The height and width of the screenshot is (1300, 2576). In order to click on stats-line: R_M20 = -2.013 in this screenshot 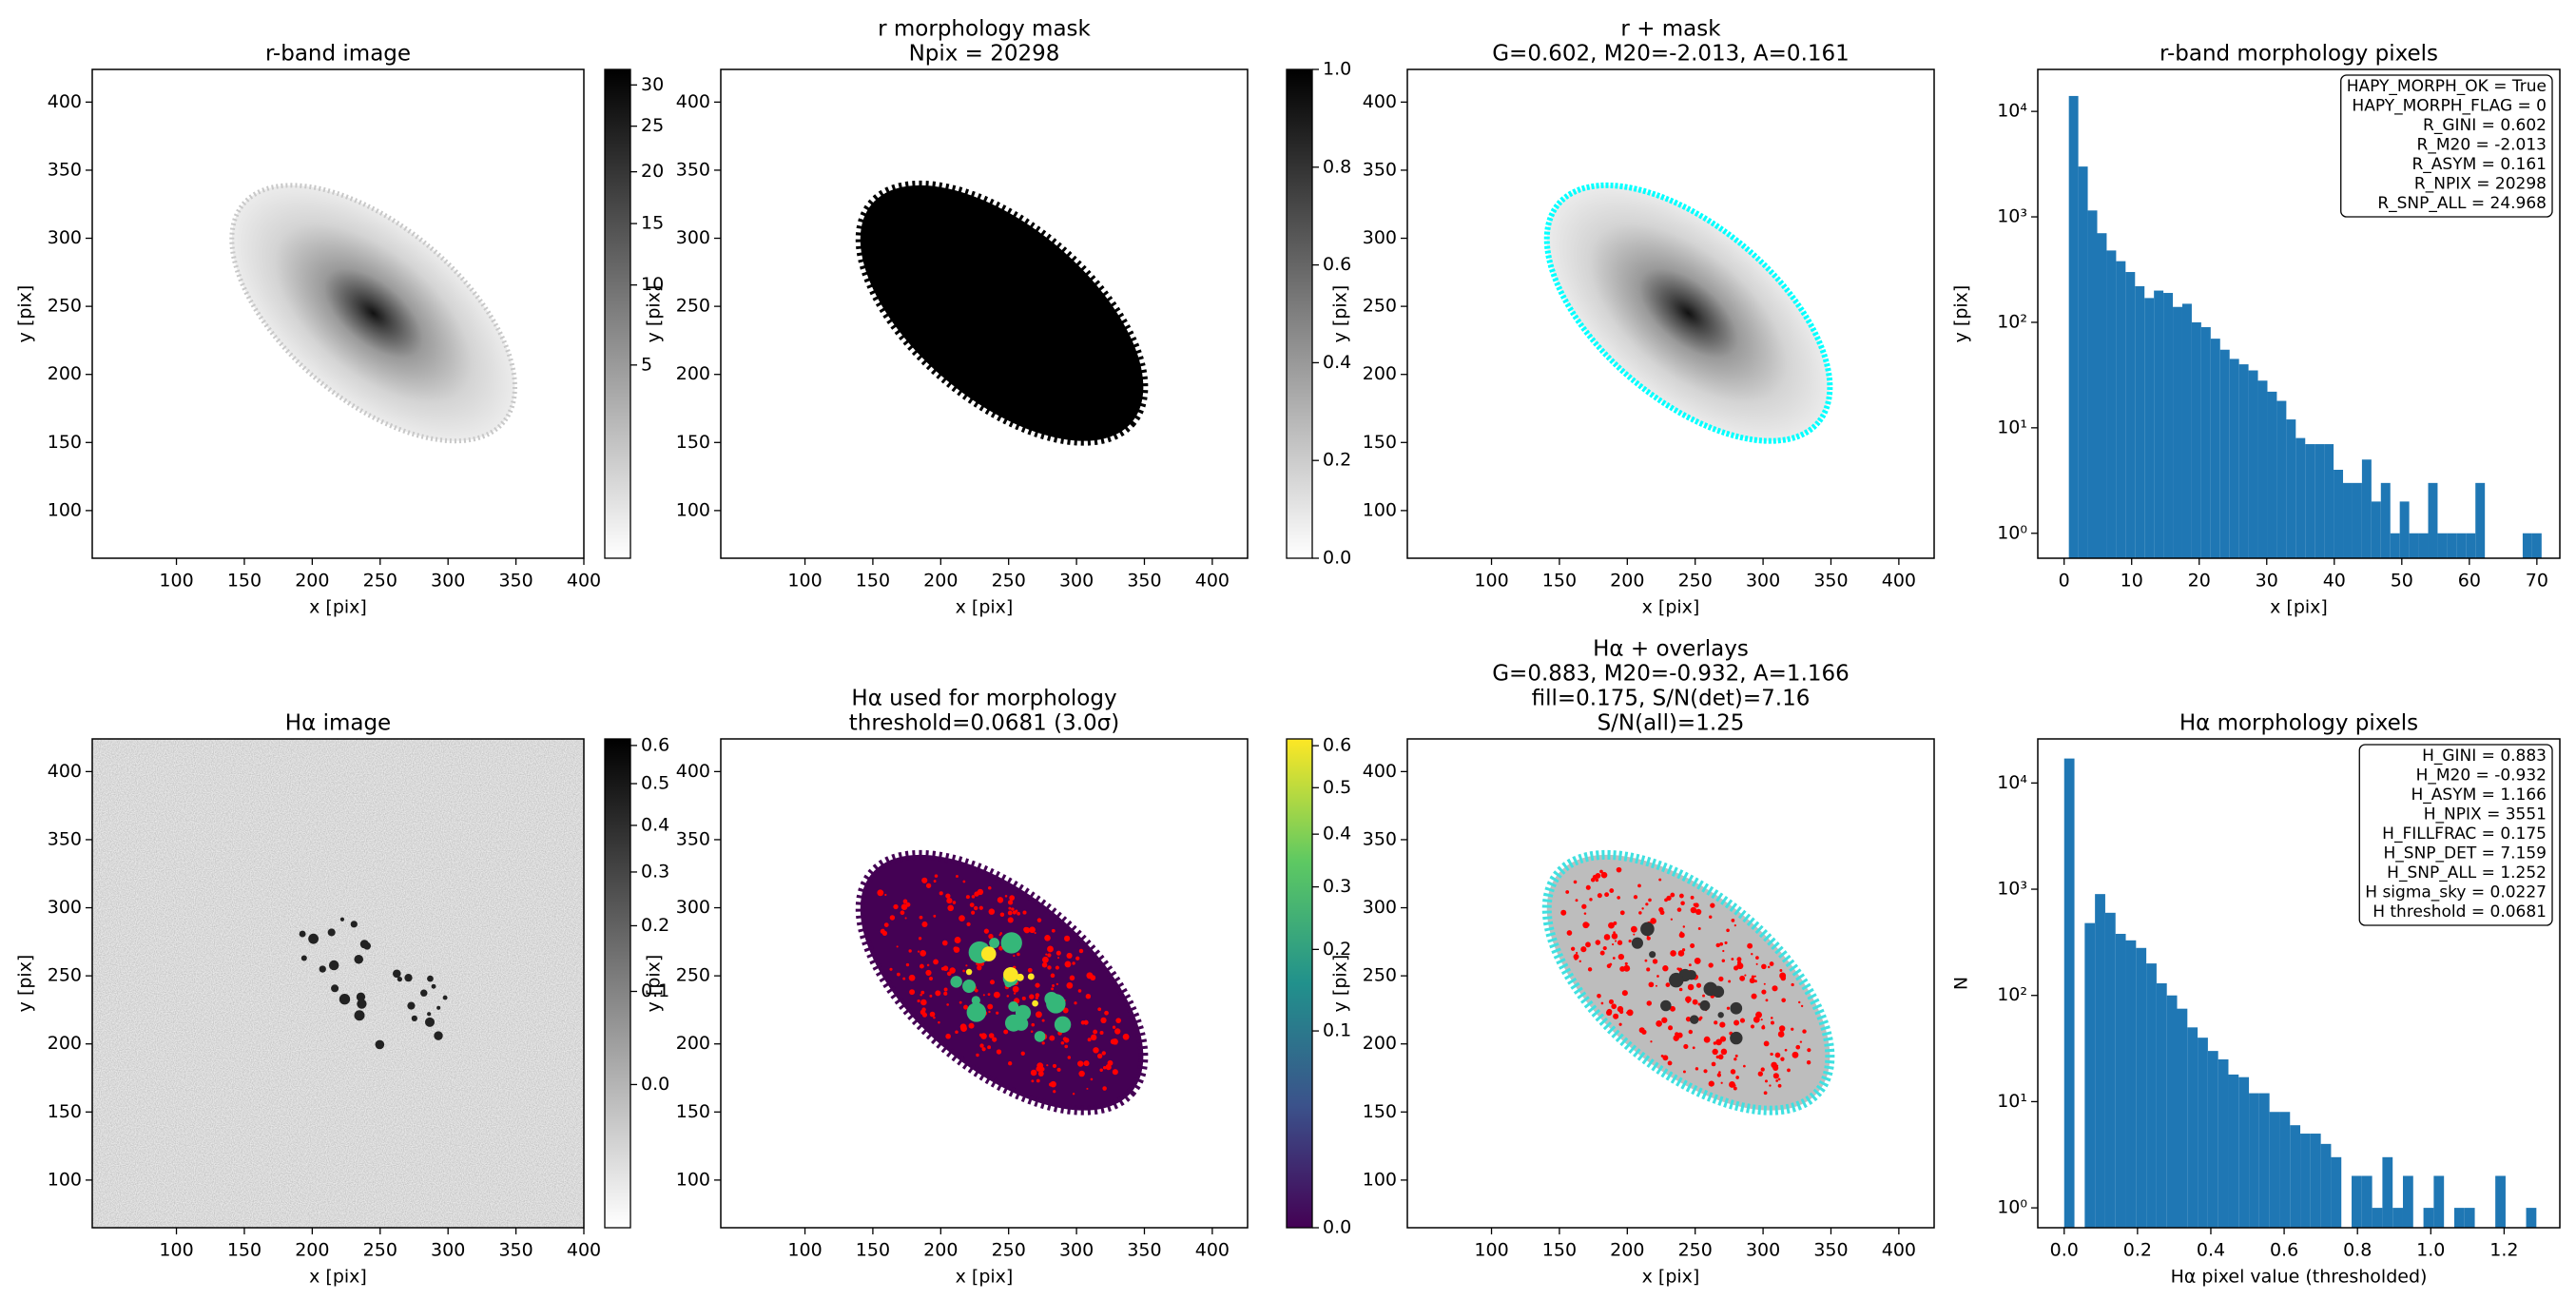, I will do `click(2482, 145)`.